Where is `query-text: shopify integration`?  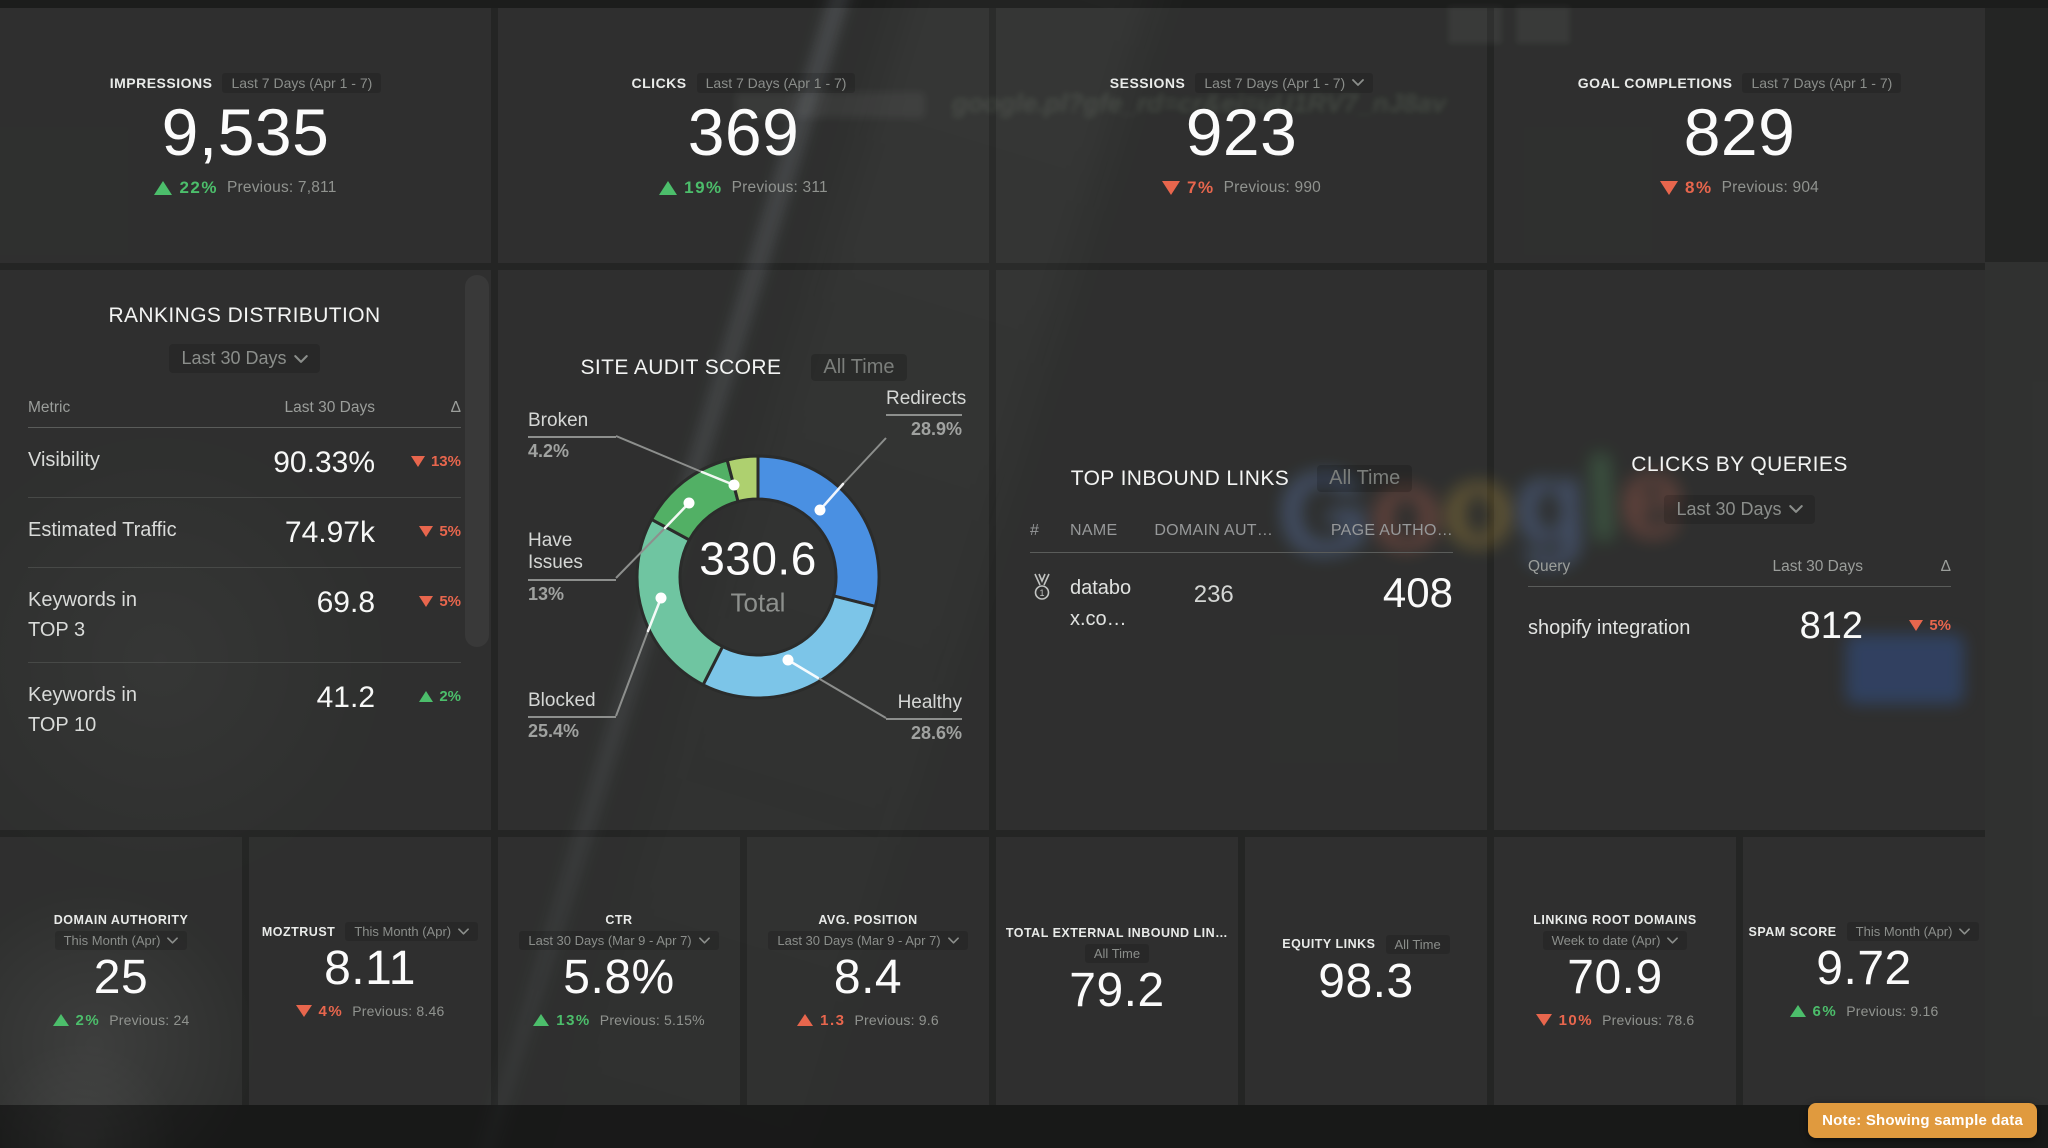
query-text: shopify integration is located at coordinates (1609, 627).